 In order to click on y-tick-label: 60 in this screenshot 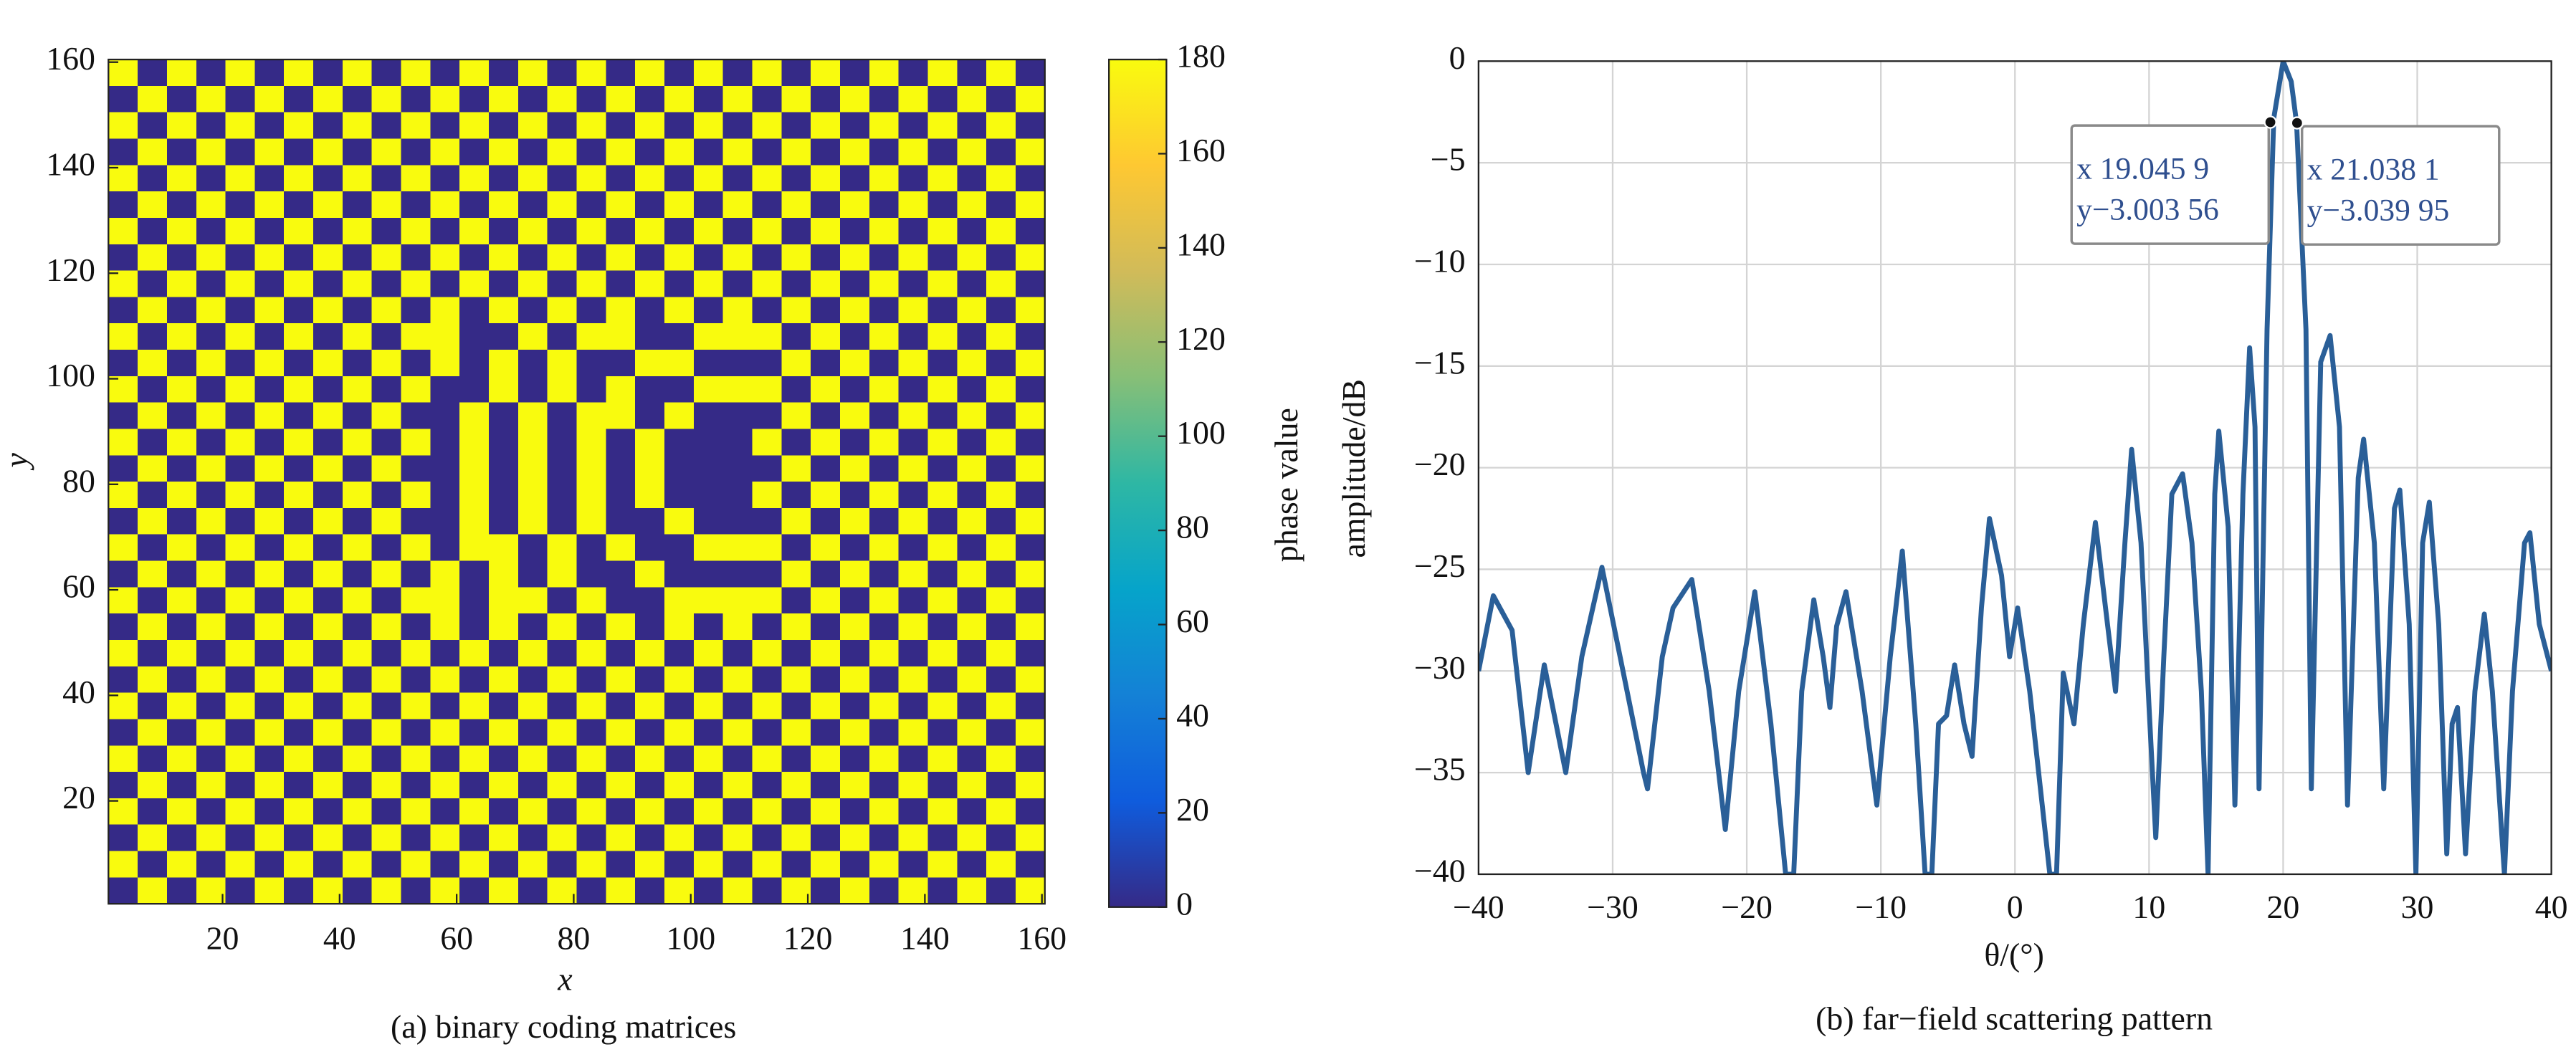, I will do `click(78, 586)`.